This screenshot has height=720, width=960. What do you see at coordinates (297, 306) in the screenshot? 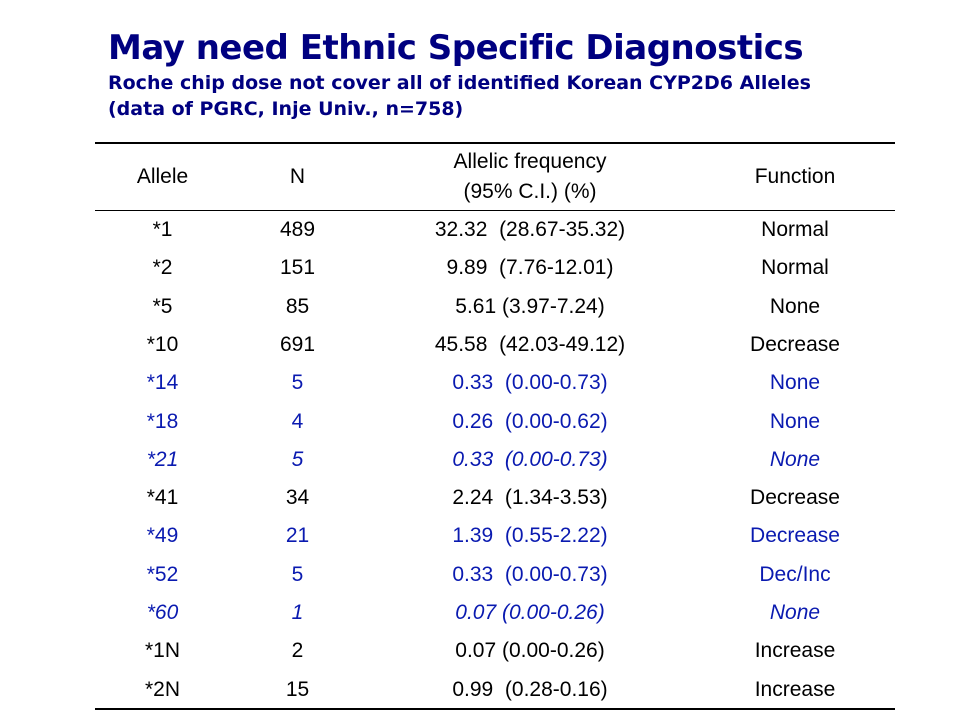
I see `cell-n: 85` at bounding box center [297, 306].